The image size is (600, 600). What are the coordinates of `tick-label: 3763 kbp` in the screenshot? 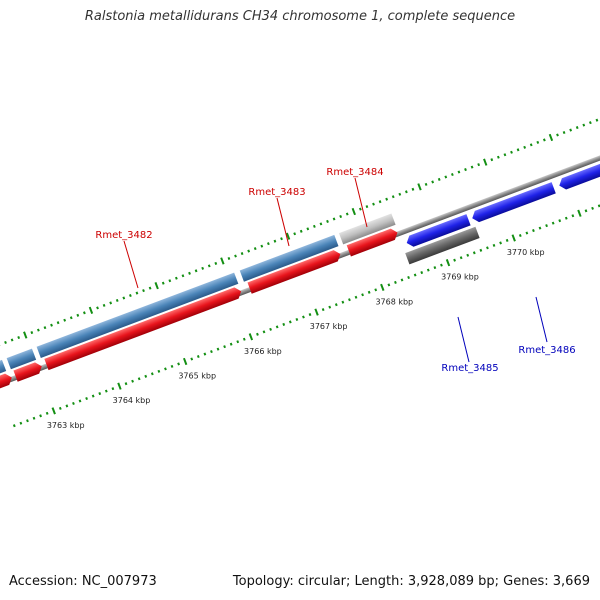 It's located at (66, 425).